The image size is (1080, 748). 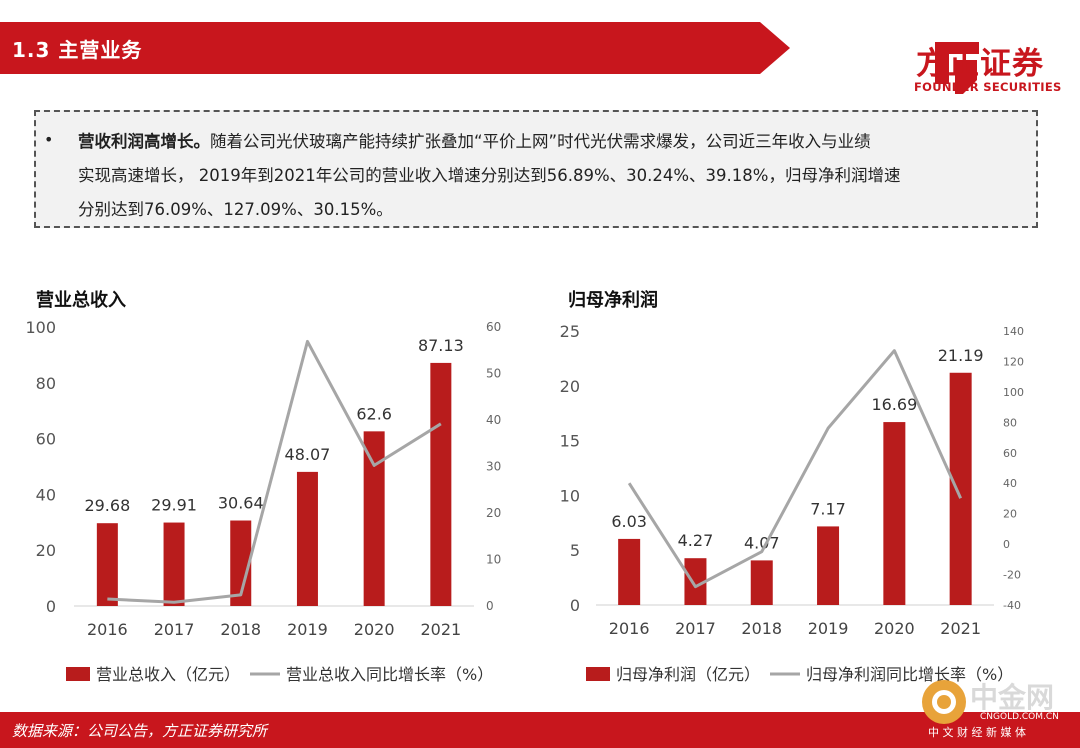 I want to click on y-left-tick-label: 25, so click(x=570, y=331).